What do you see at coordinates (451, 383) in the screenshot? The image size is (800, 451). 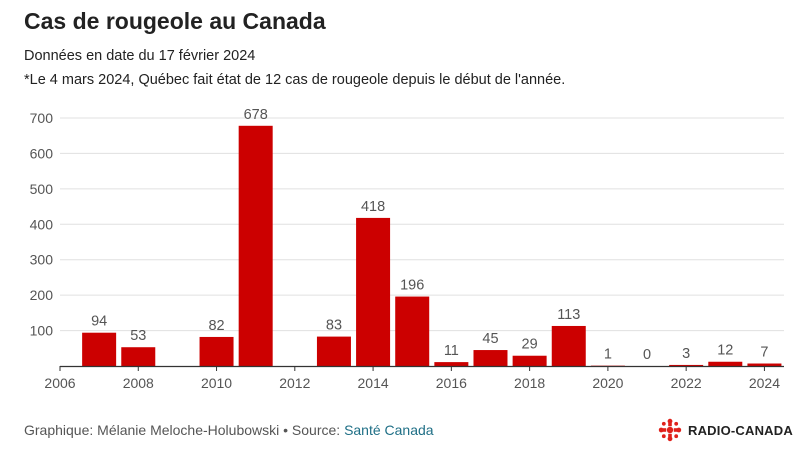 I see `x-tick-label: 2016` at bounding box center [451, 383].